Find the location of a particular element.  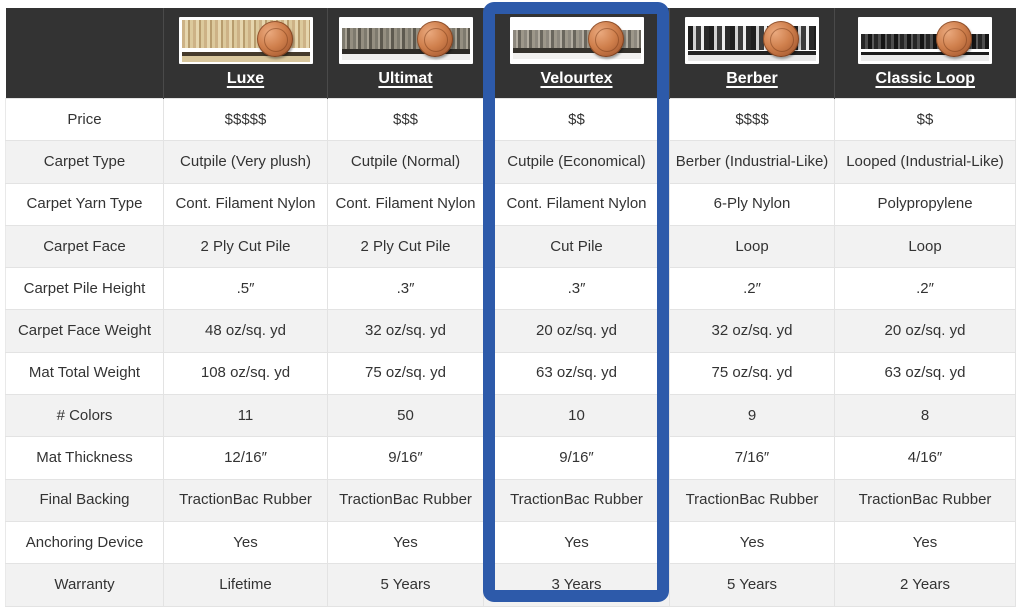

table-cell: 4/16″ is located at coordinates (925, 458).